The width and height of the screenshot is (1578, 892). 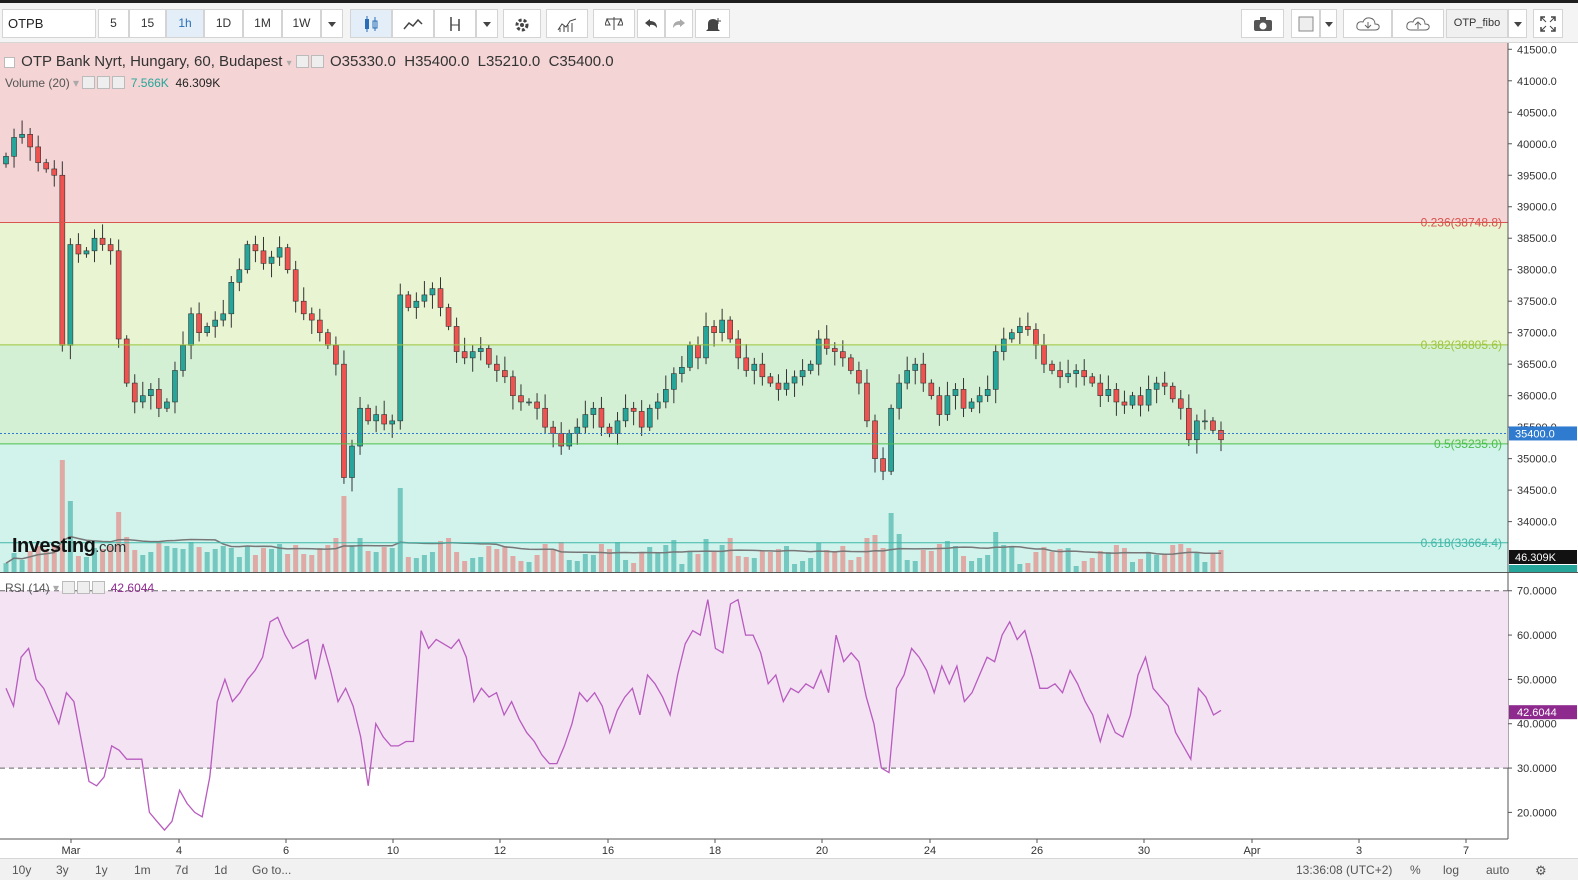 What do you see at coordinates (1262, 23) in the screenshot?
I see `snapshot-button` at bounding box center [1262, 23].